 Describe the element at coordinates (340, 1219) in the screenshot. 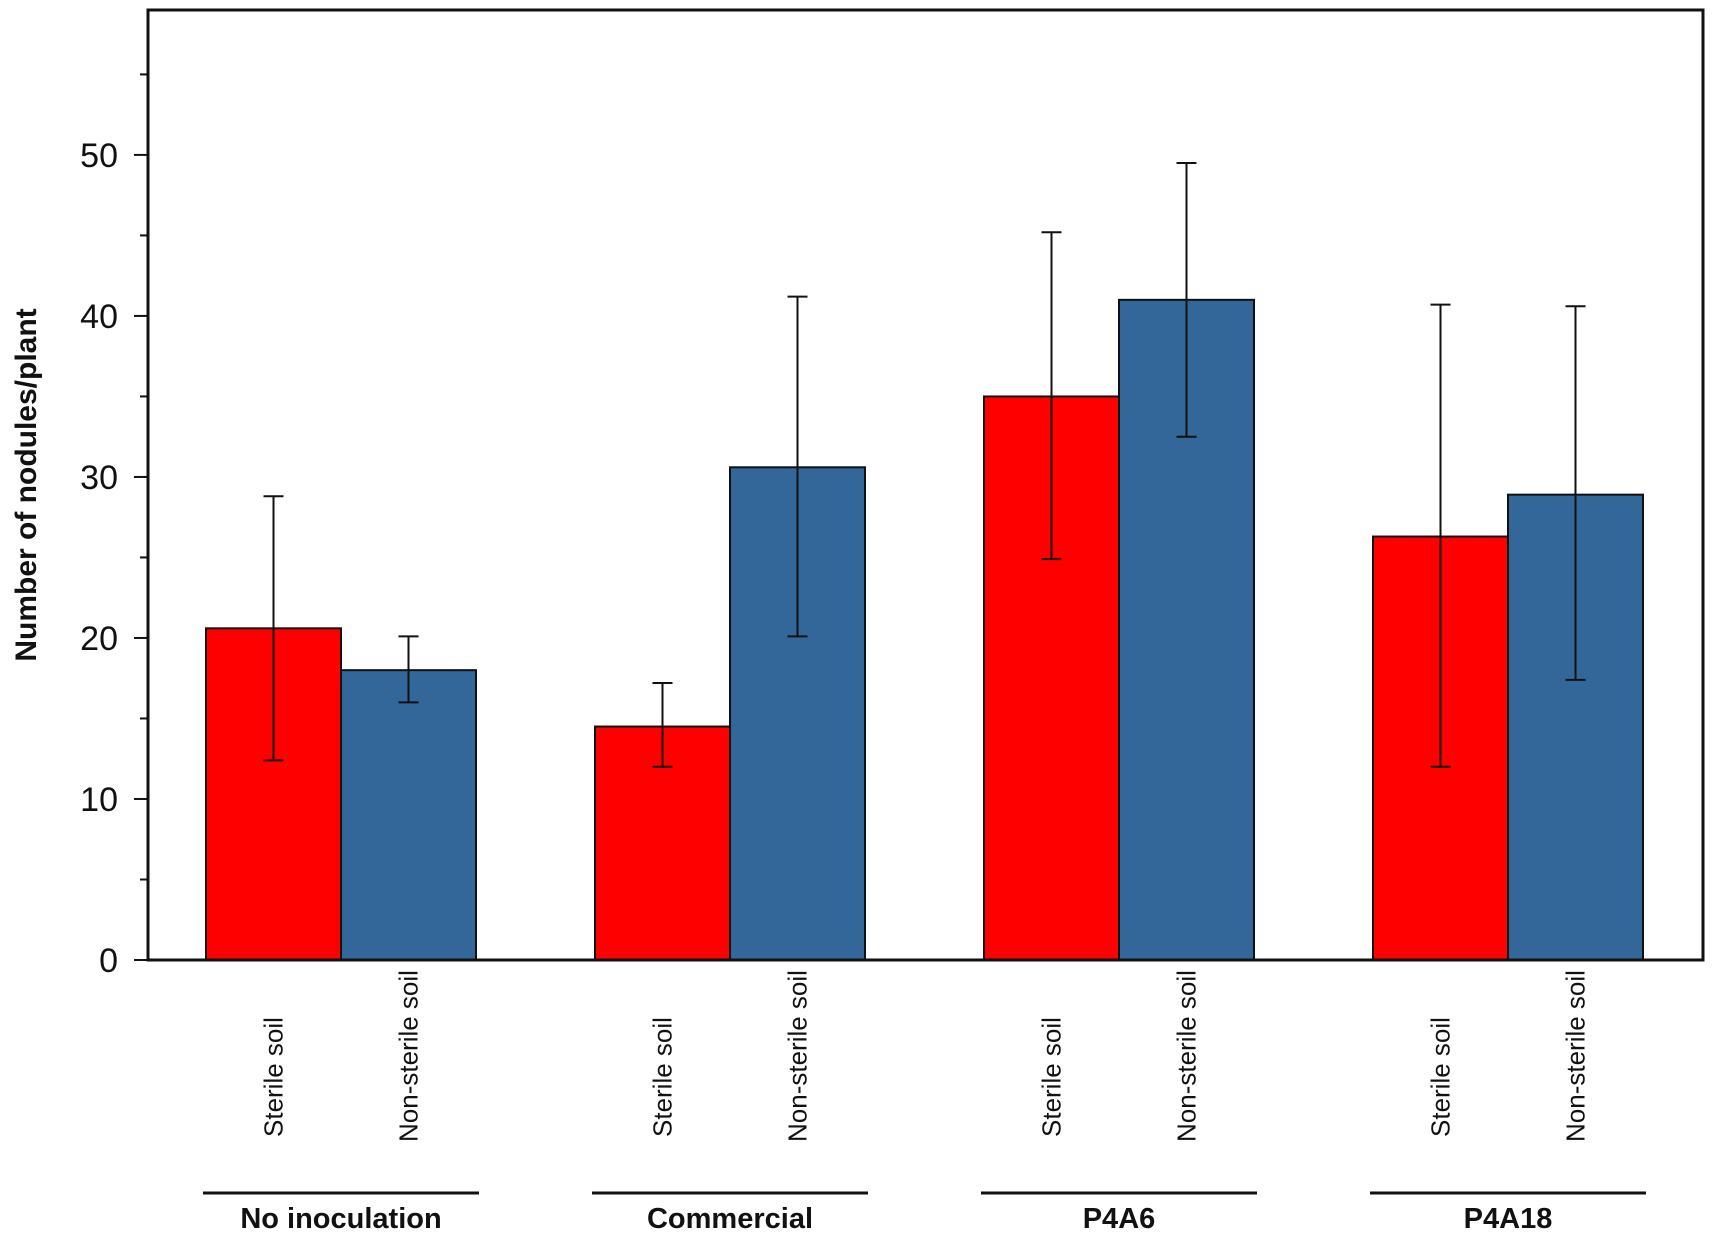

I see `group-label: No inoculation` at that location.